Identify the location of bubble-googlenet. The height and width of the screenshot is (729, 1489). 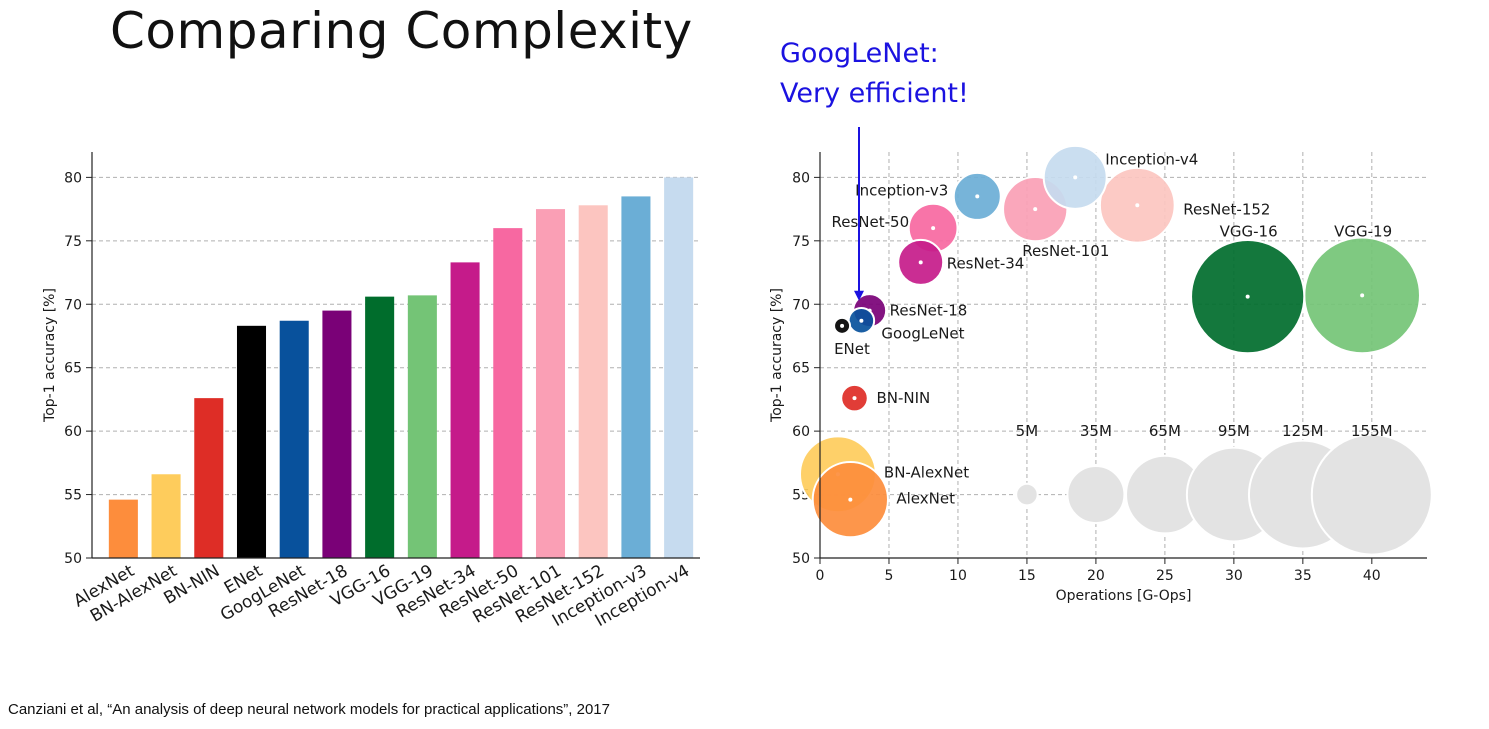
(861, 320).